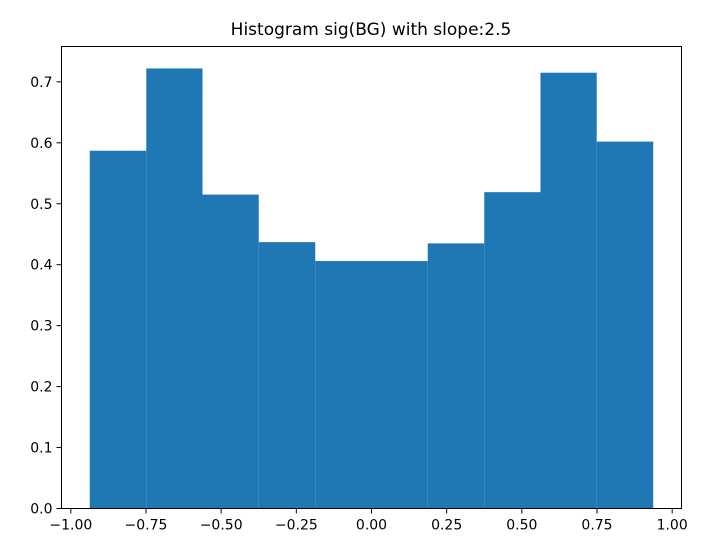  What do you see at coordinates (296, 526) in the screenshot?
I see `x-tick-label-4: −0.25` at bounding box center [296, 526].